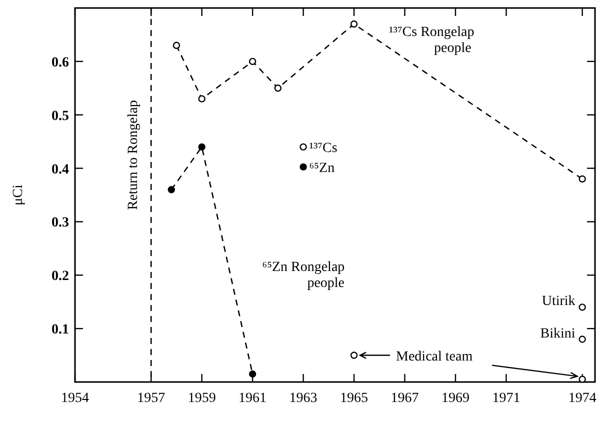 The image size is (607, 434). What do you see at coordinates (323, 148) in the screenshot?
I see `legend-label: ¹³⁷Cs` at bounding box center [323, 148].